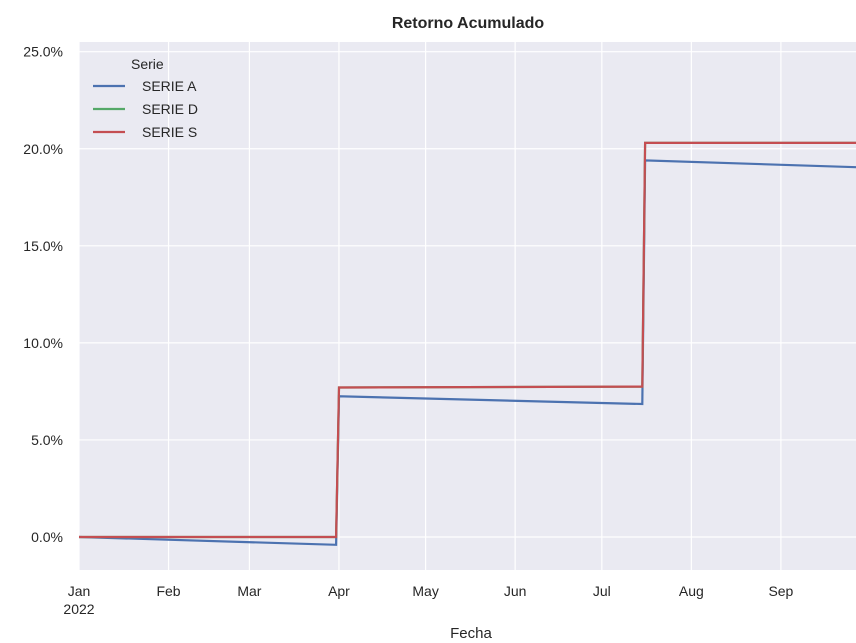 The width and height of the screenshot is (856, 643). What do you see at coordinates (169, 86) in the screenshot?
I see `legend-entry: SERIE A` at bounding box center [169, 86].